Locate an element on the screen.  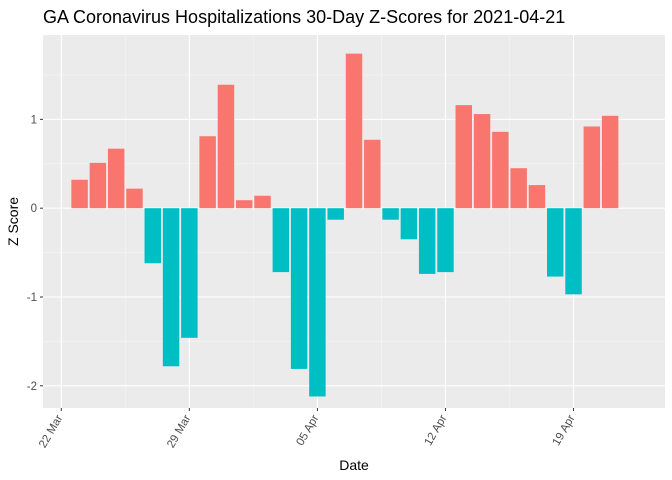
x-tick-label: 29 Mar is located at coordinates (179, 431).